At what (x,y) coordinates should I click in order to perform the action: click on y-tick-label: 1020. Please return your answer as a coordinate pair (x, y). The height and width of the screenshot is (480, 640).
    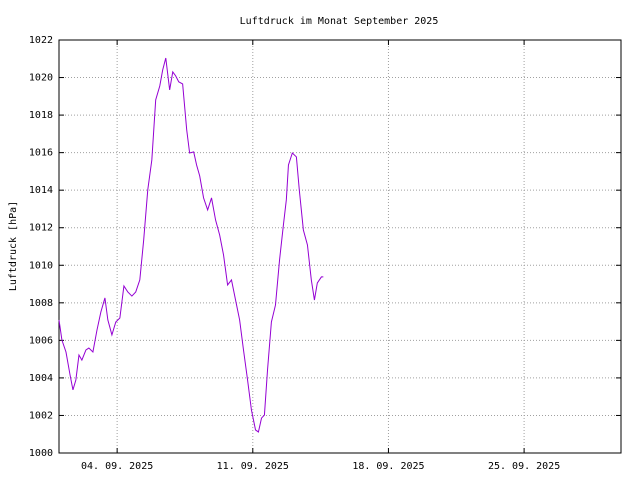
    Looking at the image, I should click on (41, 78).